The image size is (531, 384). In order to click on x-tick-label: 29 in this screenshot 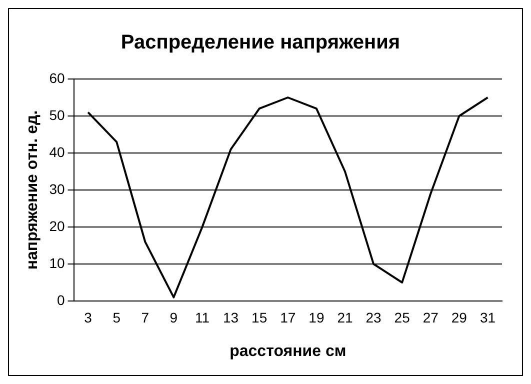, I will do `click(459, 317)`.